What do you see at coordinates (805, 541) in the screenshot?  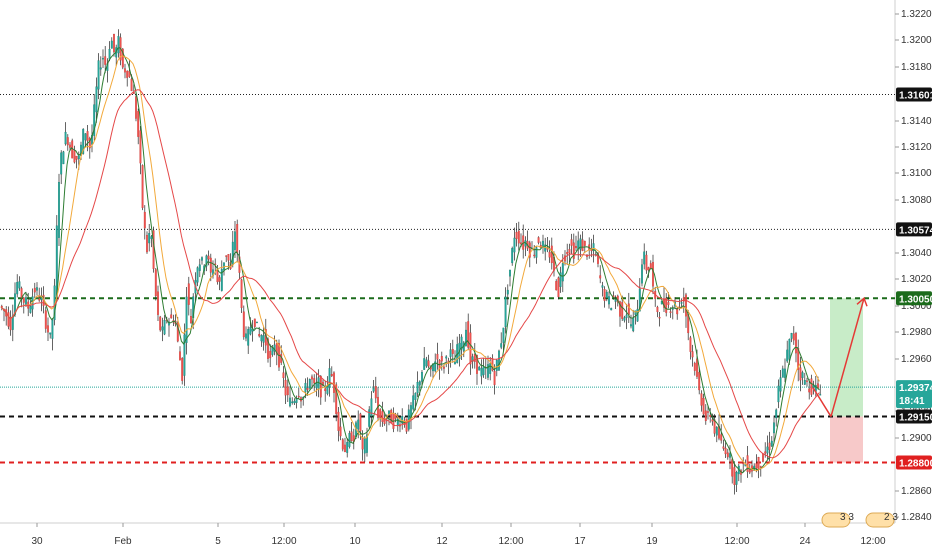 I see `x-tick-label: 24` at bounding box center [805, 541].